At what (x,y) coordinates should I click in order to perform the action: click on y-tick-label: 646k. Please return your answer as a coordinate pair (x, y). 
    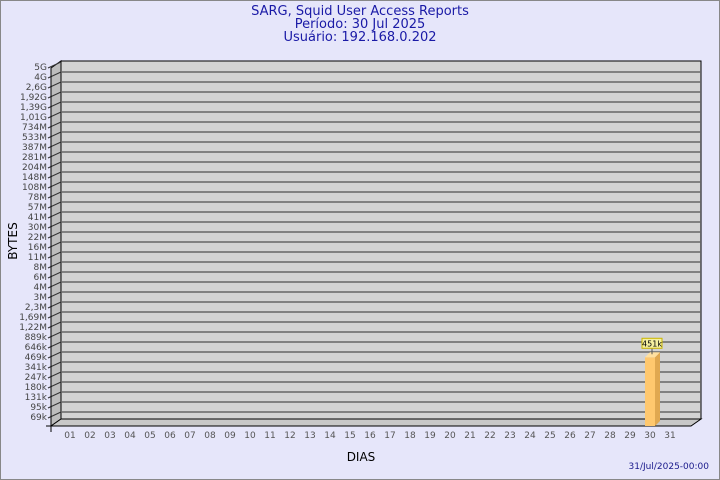
    Looking at the image, I should click on (36, 348).